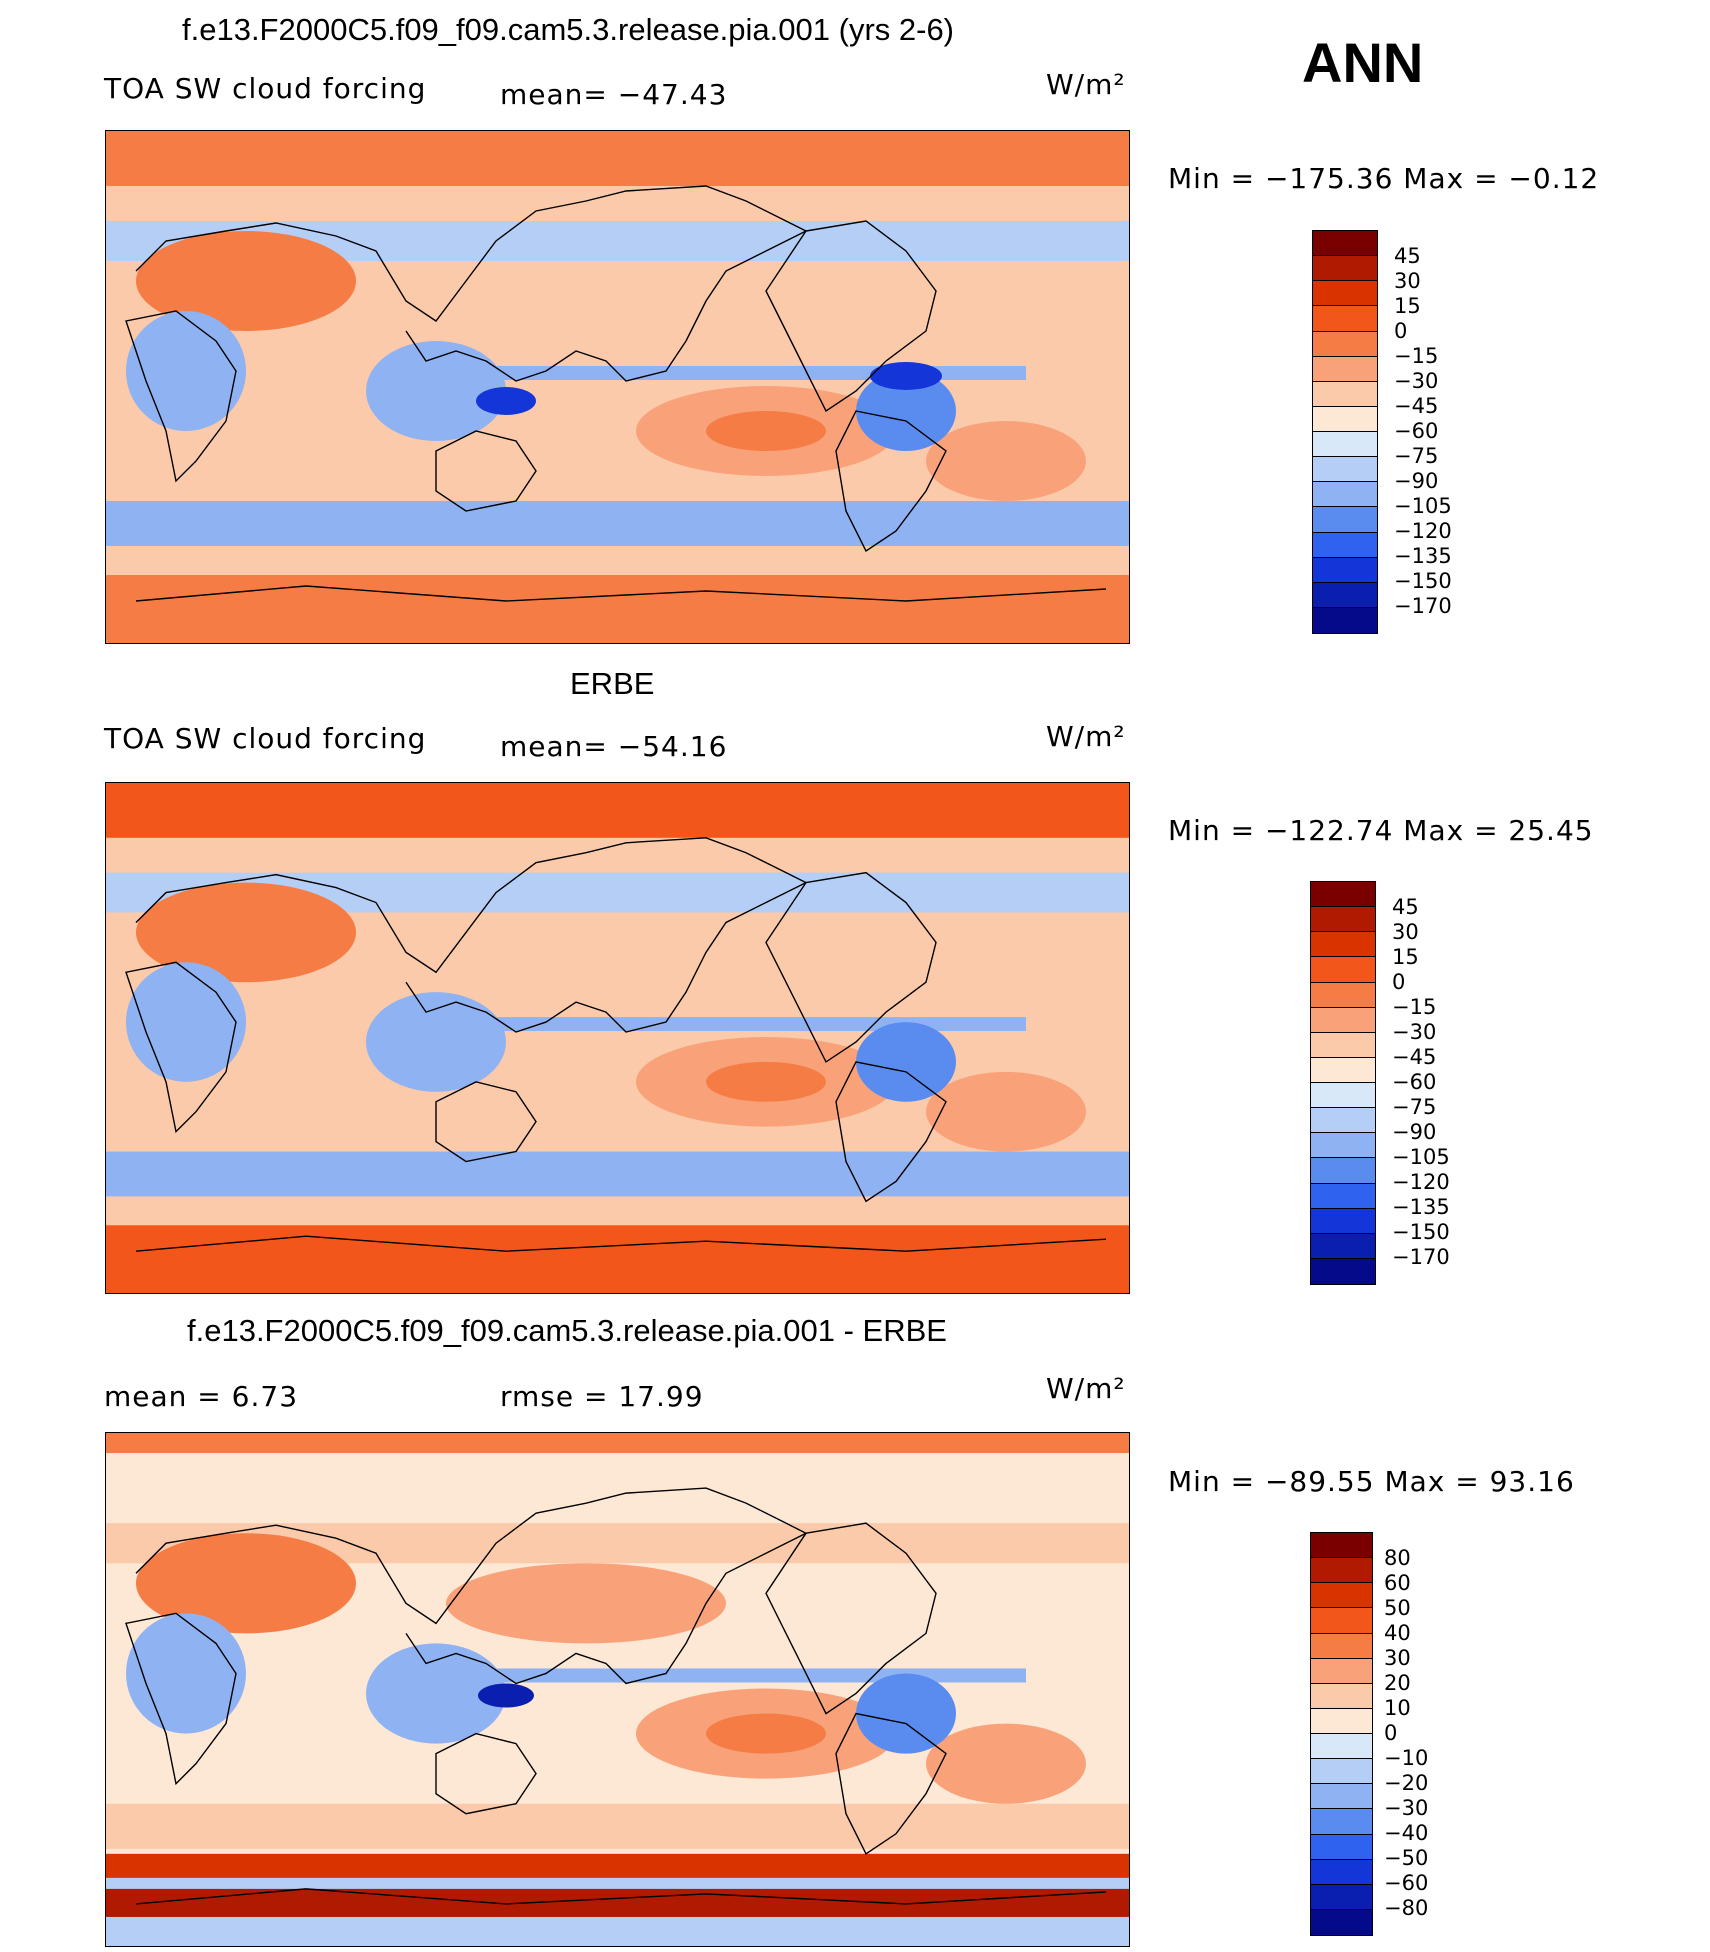 The width and height of the screenshot is (1710, 1952). Describe the element at coordinates (612, 683) in the screenshot. I see `panel-2-title: ERBE` at that location.